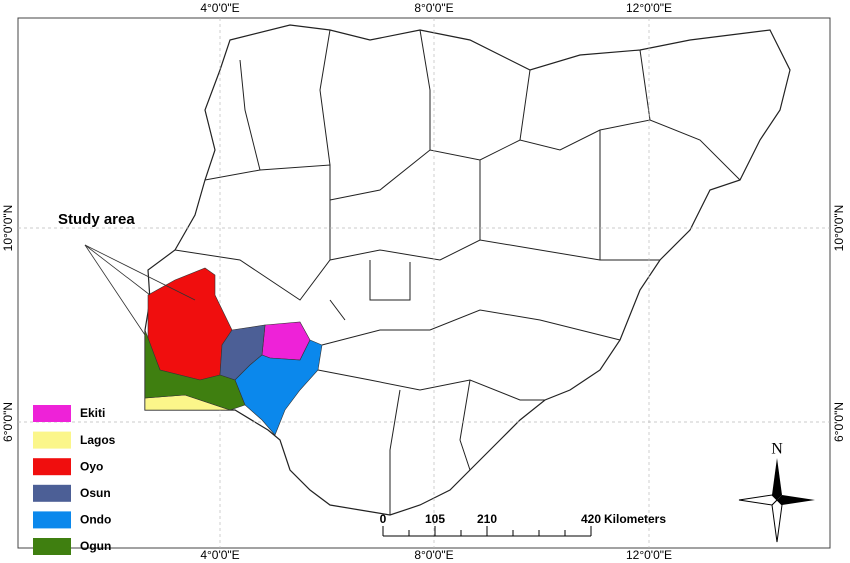 Image resolution: width=850 pixels, height=563 pixels. Describe the element at coordinates (635, 519) in the screenshot. I see `scale-unit: Kilometers` at that location.